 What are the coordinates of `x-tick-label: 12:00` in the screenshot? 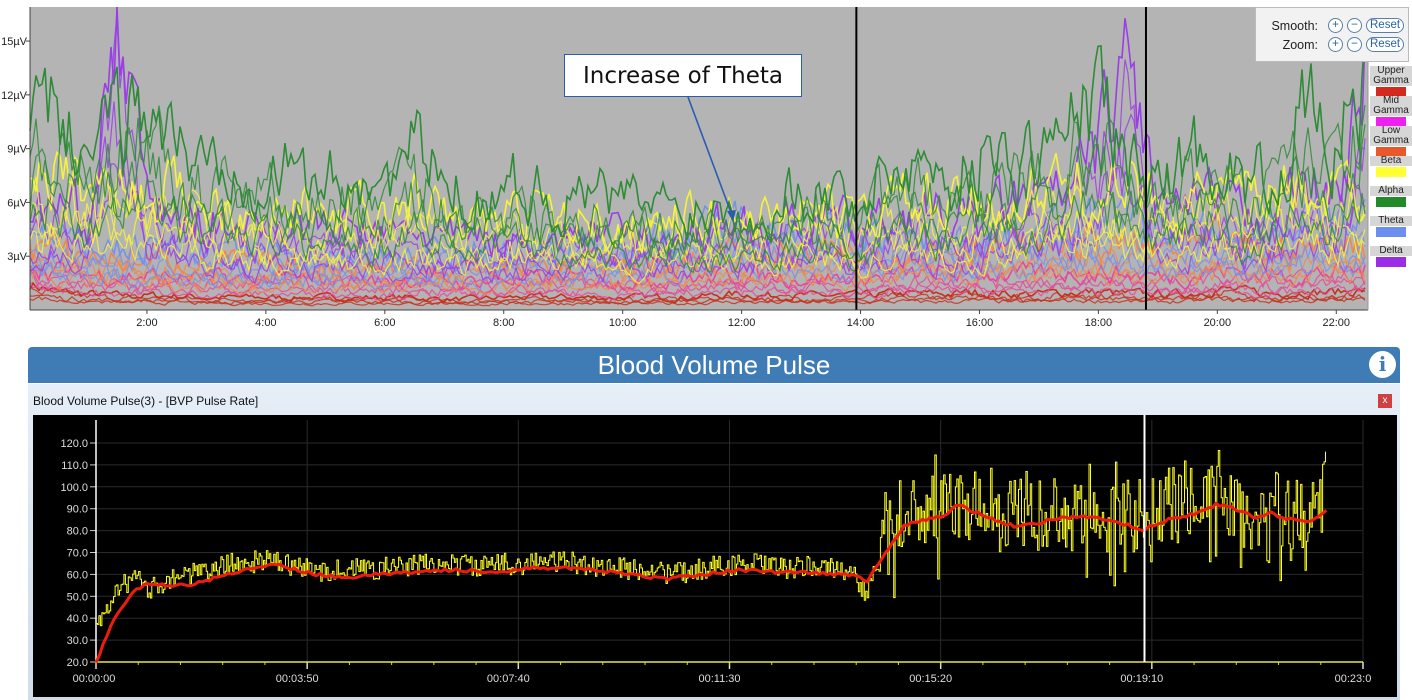 It's located at (742, 323).